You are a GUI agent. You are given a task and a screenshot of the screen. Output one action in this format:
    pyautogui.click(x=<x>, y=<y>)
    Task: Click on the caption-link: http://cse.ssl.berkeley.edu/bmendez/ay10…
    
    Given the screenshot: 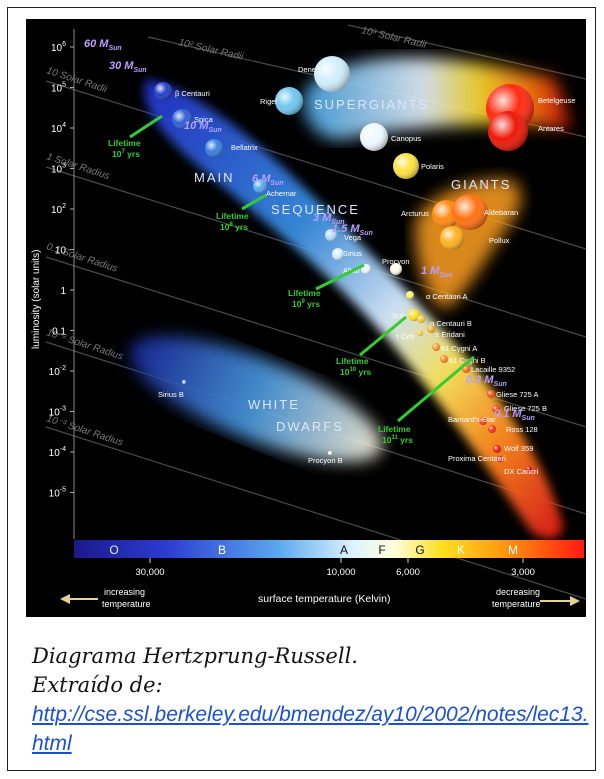 What is the action you would take?
    pyautogui.click(x=310, y=729)
    